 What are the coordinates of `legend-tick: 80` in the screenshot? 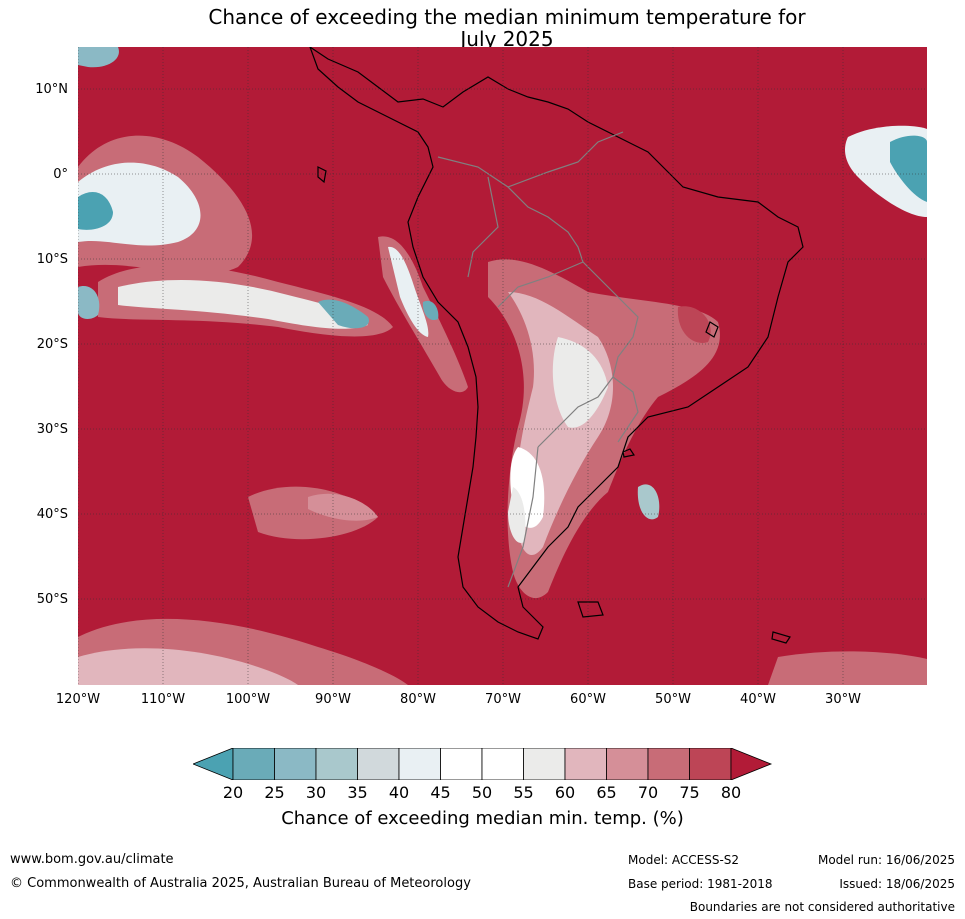 It's located at (731, 792).